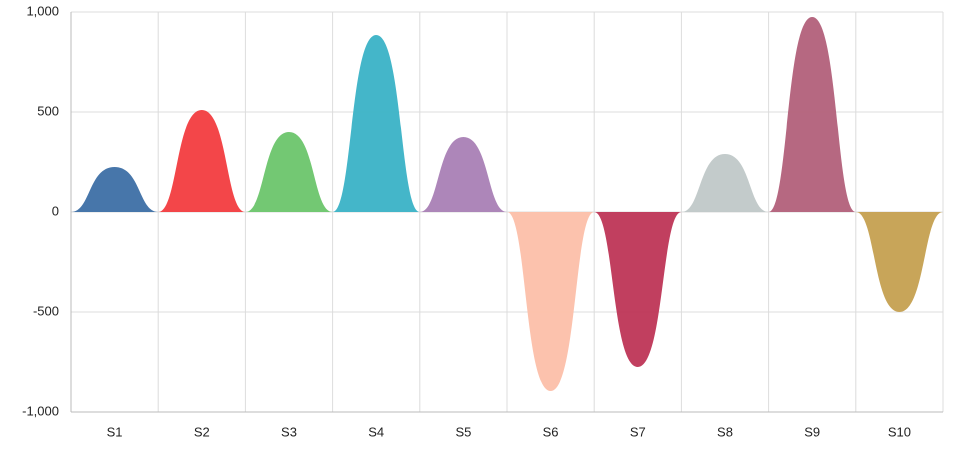 This screenshot has width=961, height=459. Describe the element at coordinates (40, 410) in the screenshot. I see `y-tick-label: -1,000` at that location.